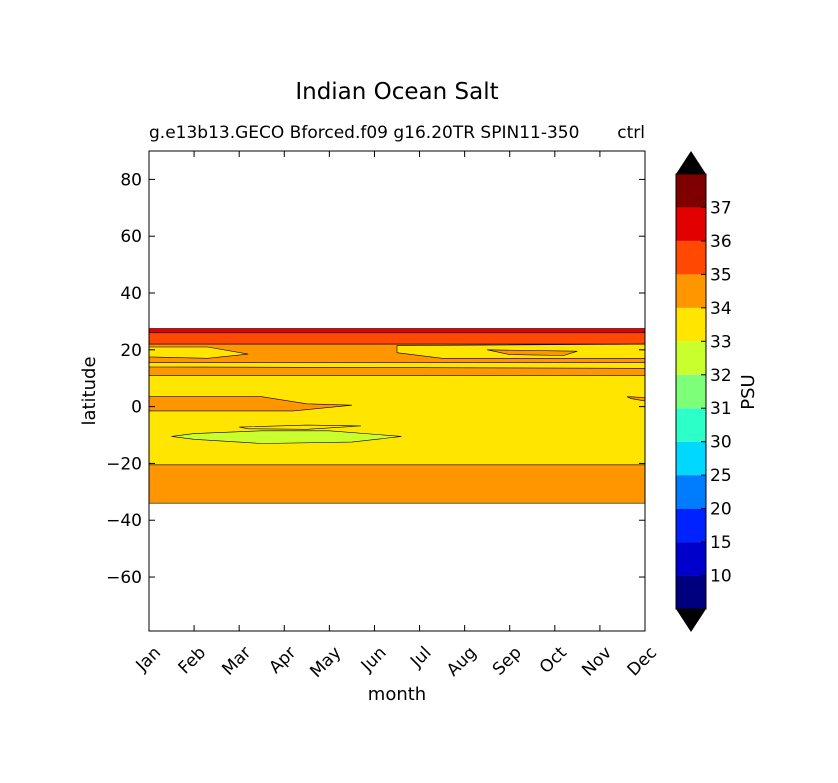  Describe the element at coordinates (721, 242) in the screenshot. I see `colorbar-tick-label: 36` at that location.